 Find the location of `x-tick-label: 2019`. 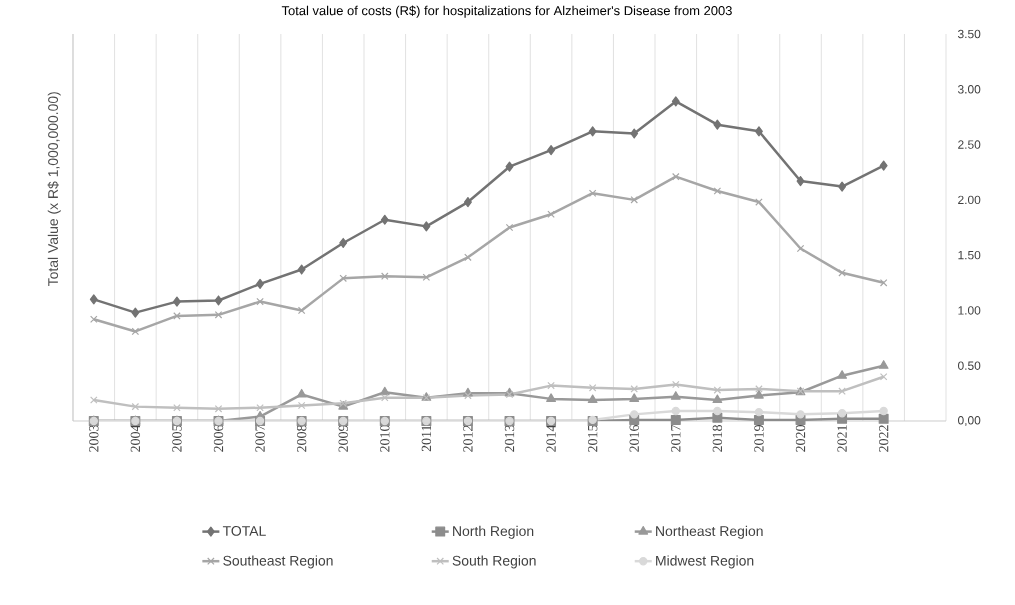

x-tick-label: 2019 is located at coordinates (759, 438).